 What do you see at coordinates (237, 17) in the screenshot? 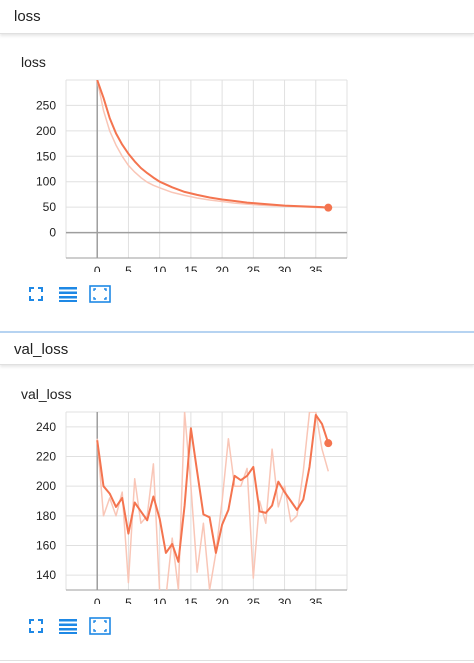
I see `section-header-loss: loss` at bounding box center [237, 17].